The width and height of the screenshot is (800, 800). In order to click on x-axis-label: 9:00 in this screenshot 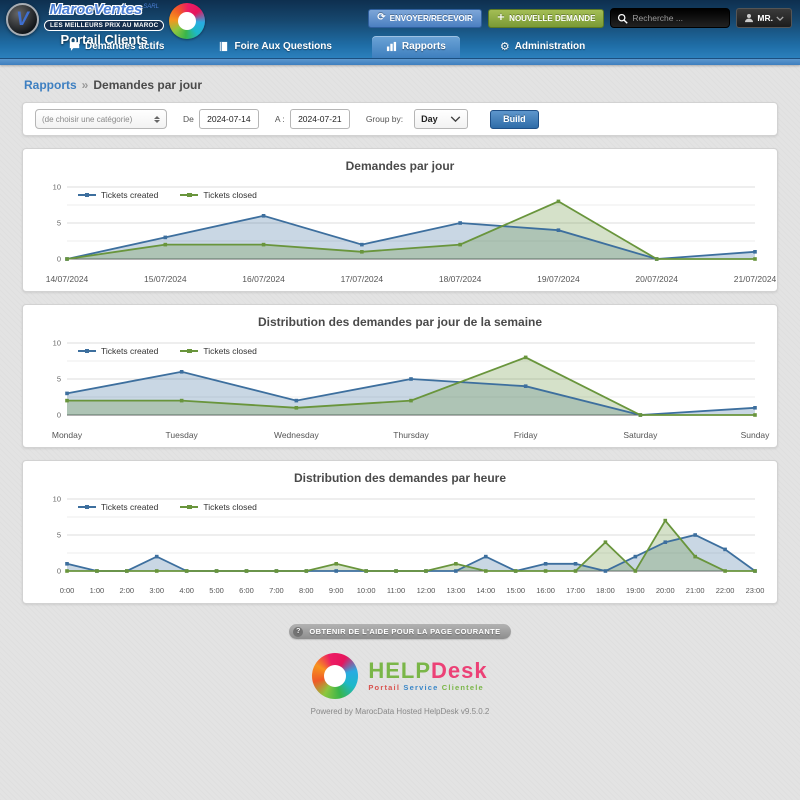, I will do `click(336, 590)`.